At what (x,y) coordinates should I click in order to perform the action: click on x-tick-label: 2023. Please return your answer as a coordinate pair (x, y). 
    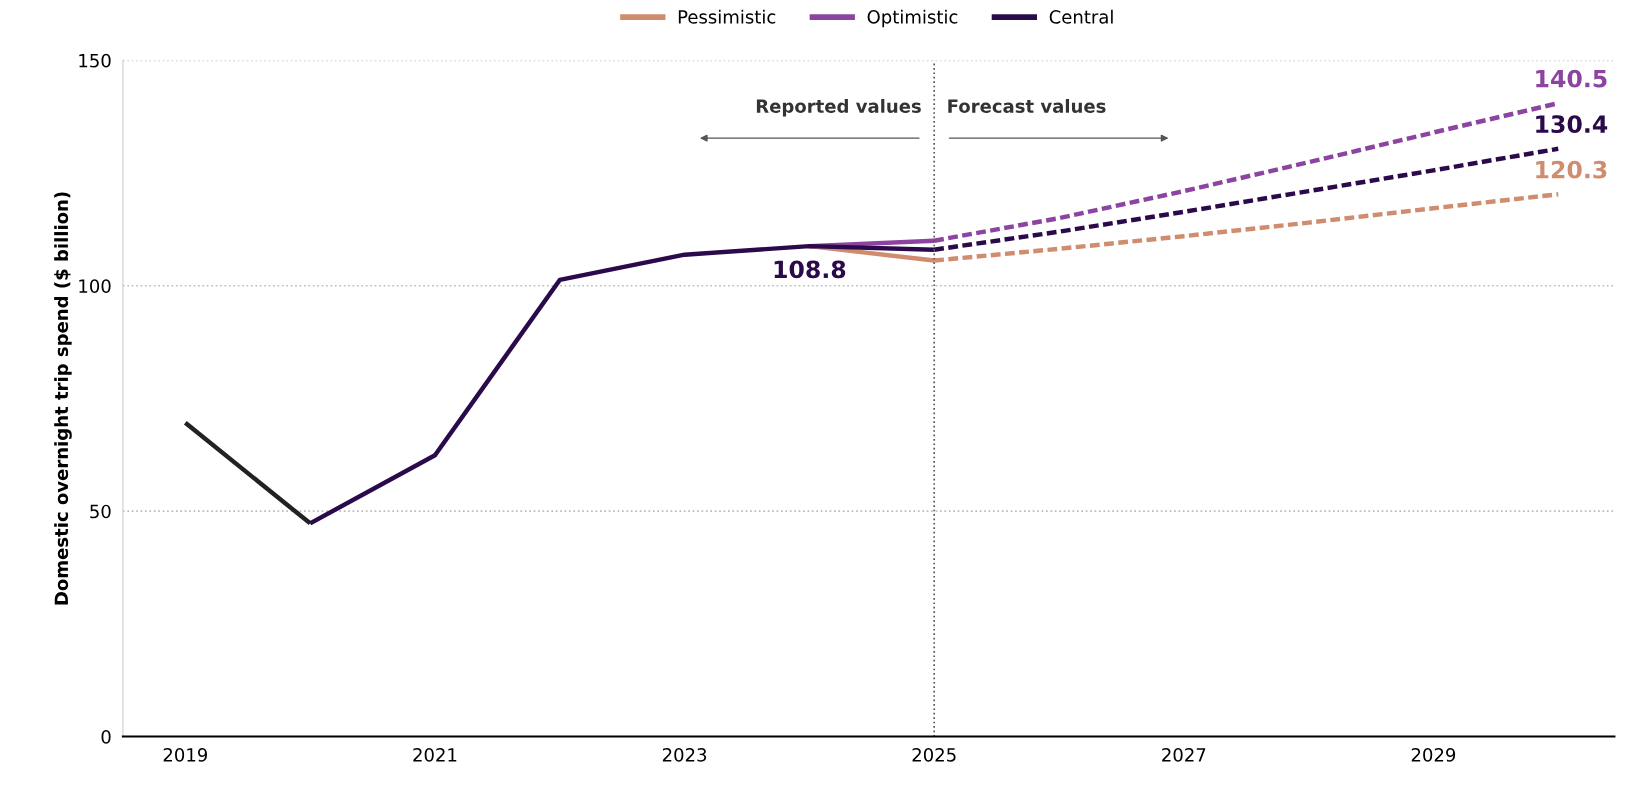
    Looking at the image, I should click on (684, 755).